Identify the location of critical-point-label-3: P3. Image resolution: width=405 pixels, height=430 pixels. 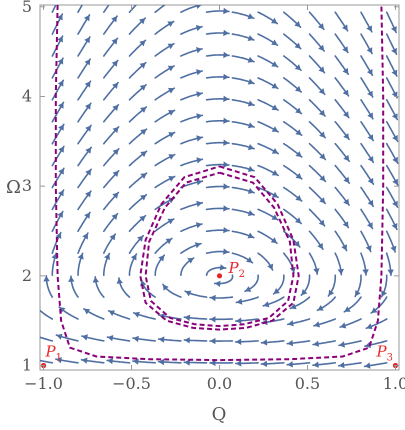
(383, 353).